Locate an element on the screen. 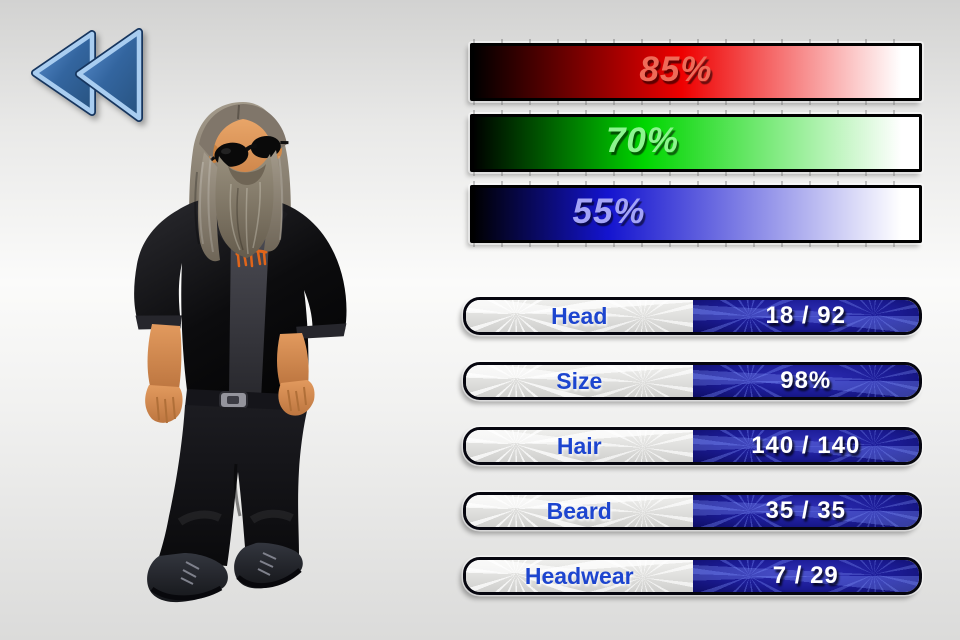 The width and height of the screenshot is (960, 640). option-row-headwear-label-side: Headwear is located at coordinates (579, 576).